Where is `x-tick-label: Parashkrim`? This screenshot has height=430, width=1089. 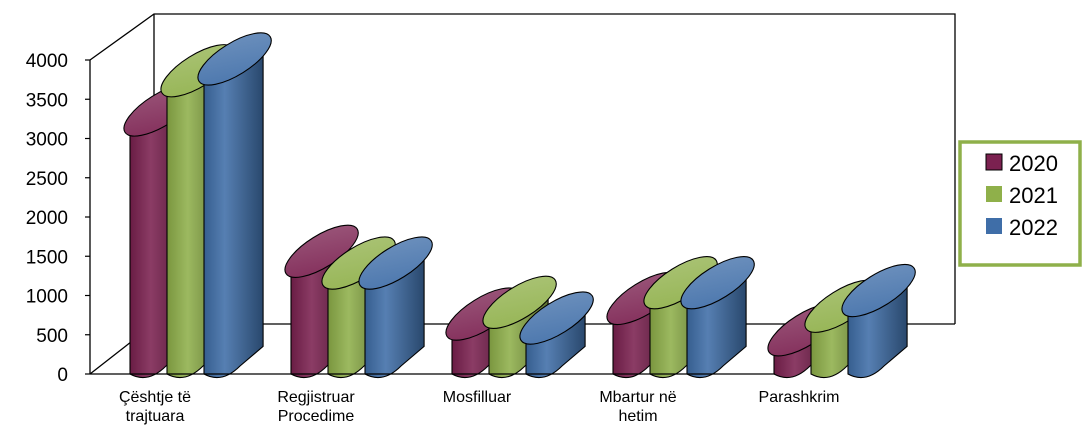
x-tick-label: Parashkrim is located at coordinates (799, 397).